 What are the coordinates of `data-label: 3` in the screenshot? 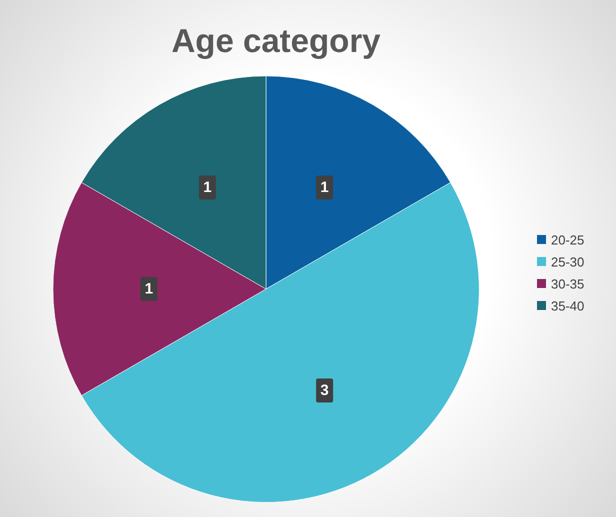 It's located at (324, 390).